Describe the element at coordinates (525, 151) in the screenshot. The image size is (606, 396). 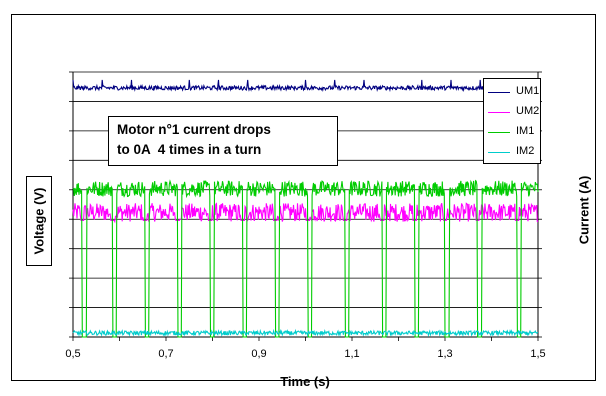
I see `legend-label-im2: IM2` at that location.